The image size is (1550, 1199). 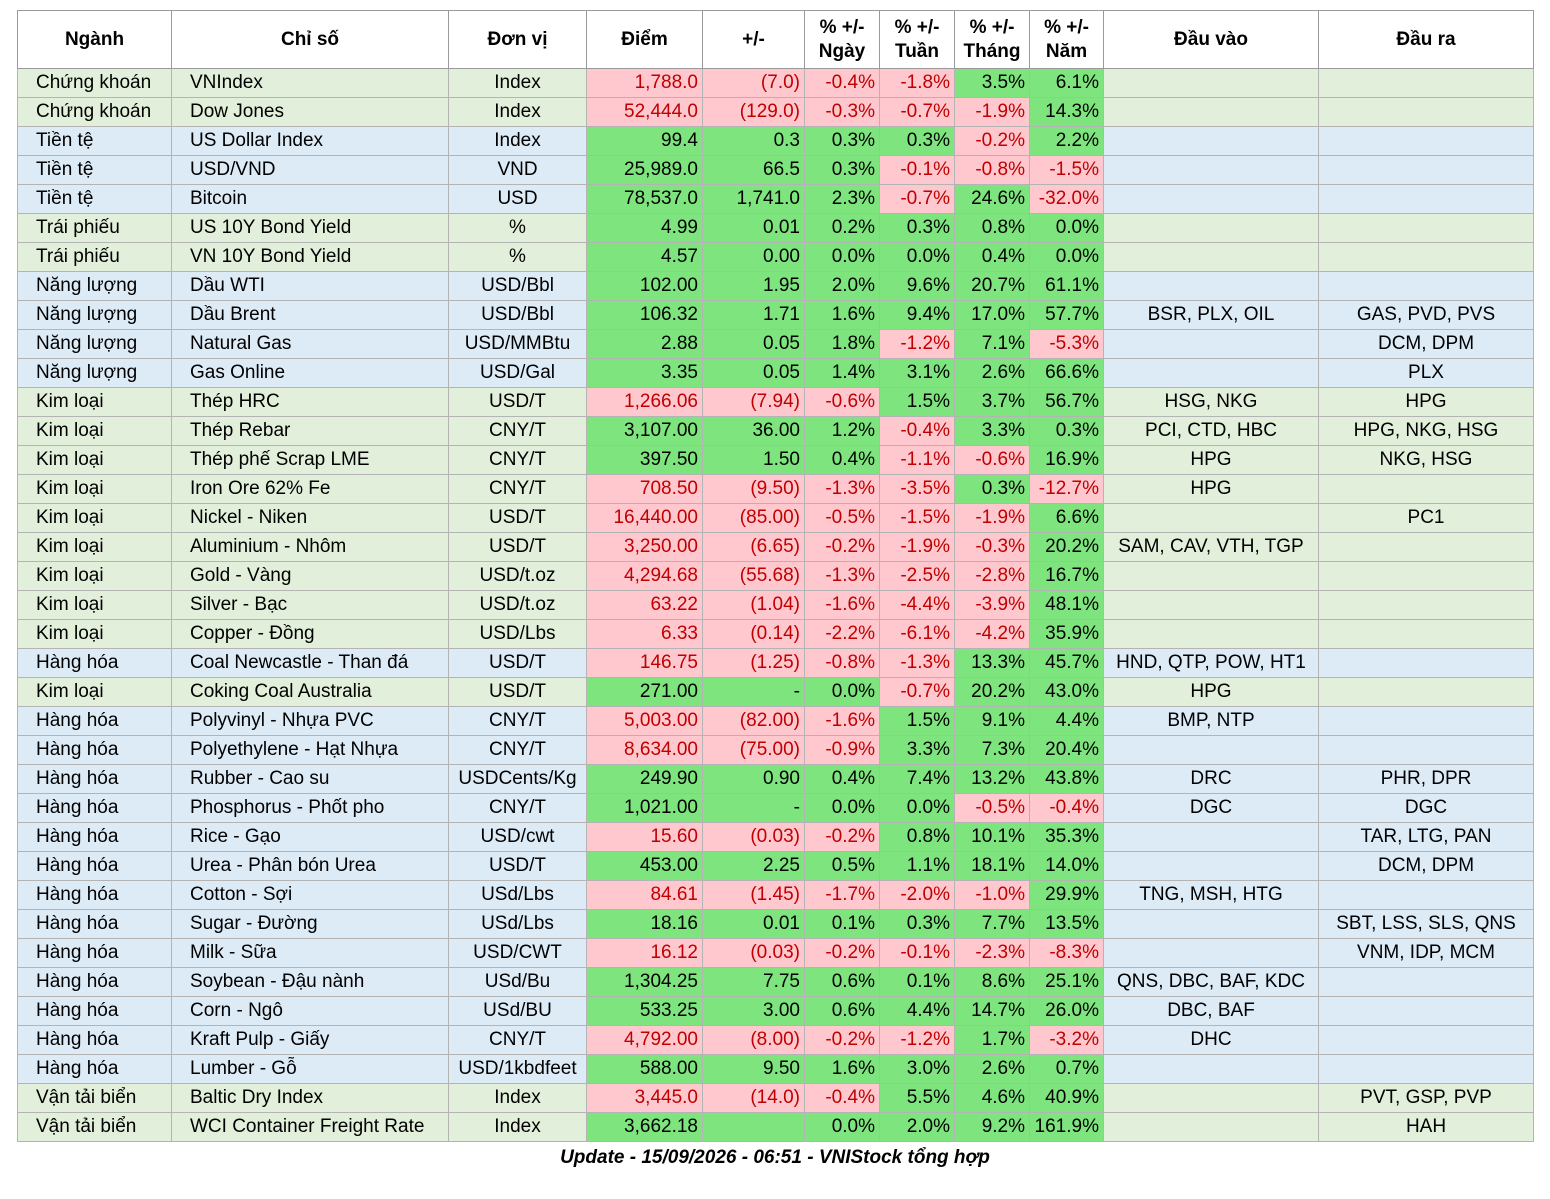 What do you see at coordinates (1211, 1040) in the screenshot?
I see `cell: DHC` at bounding box center [1211, 1040].